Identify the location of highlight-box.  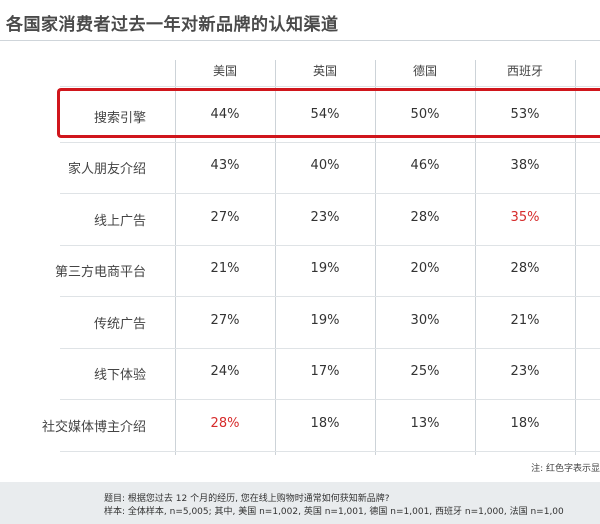
(328, 113).